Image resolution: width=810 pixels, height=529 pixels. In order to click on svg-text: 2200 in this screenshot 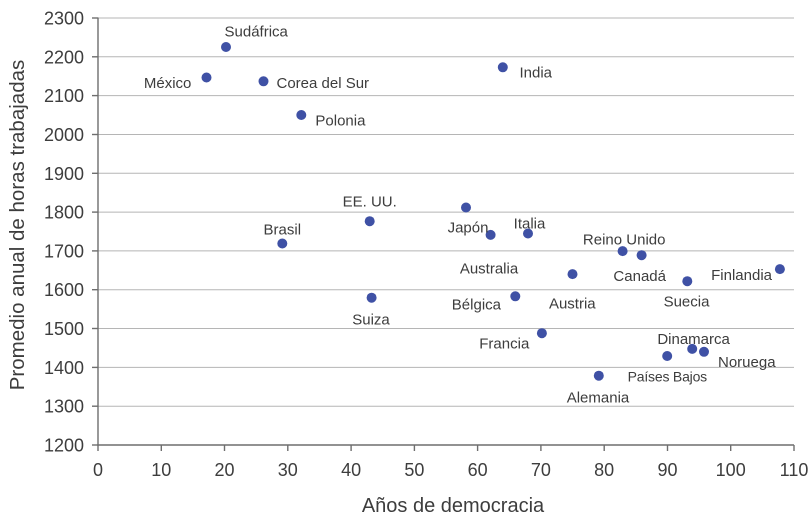, I will do `click(64, 57)`.